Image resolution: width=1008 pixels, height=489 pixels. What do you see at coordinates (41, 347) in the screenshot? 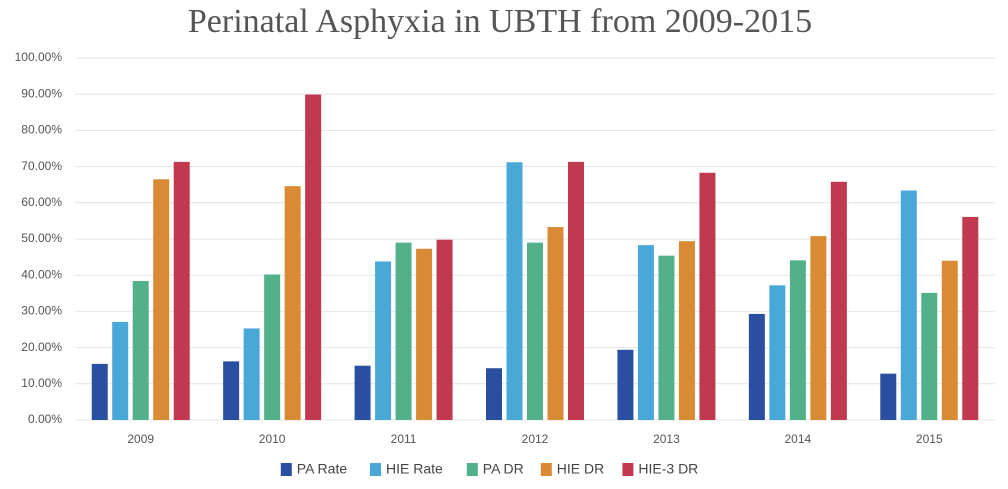
I see `y-tick-label: 20.00%` at bounding box center [41, 347].